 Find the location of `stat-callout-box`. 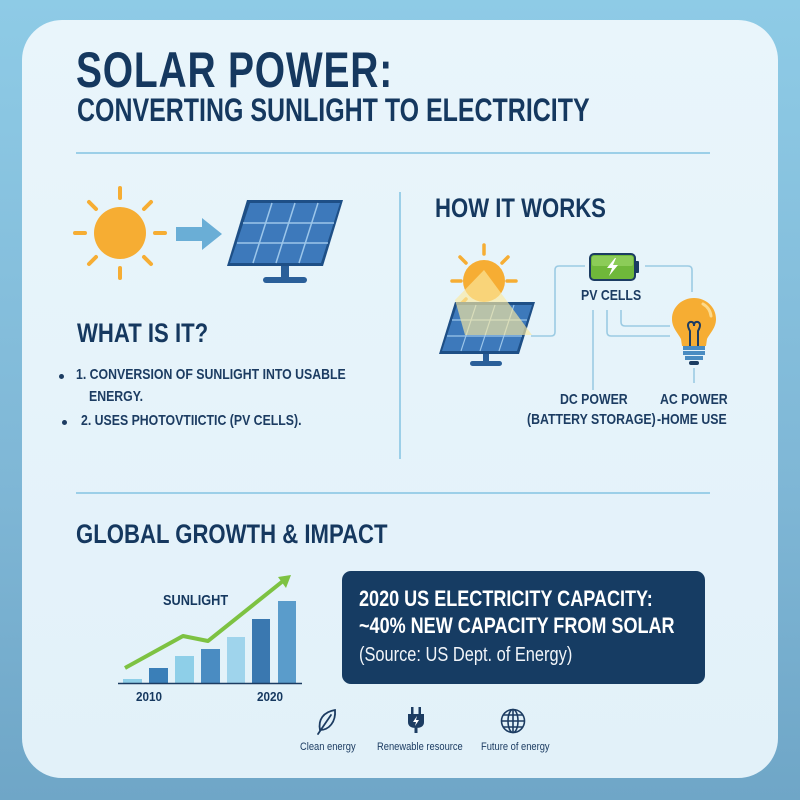

stat-callout-box is located at coordinates (523, 627).